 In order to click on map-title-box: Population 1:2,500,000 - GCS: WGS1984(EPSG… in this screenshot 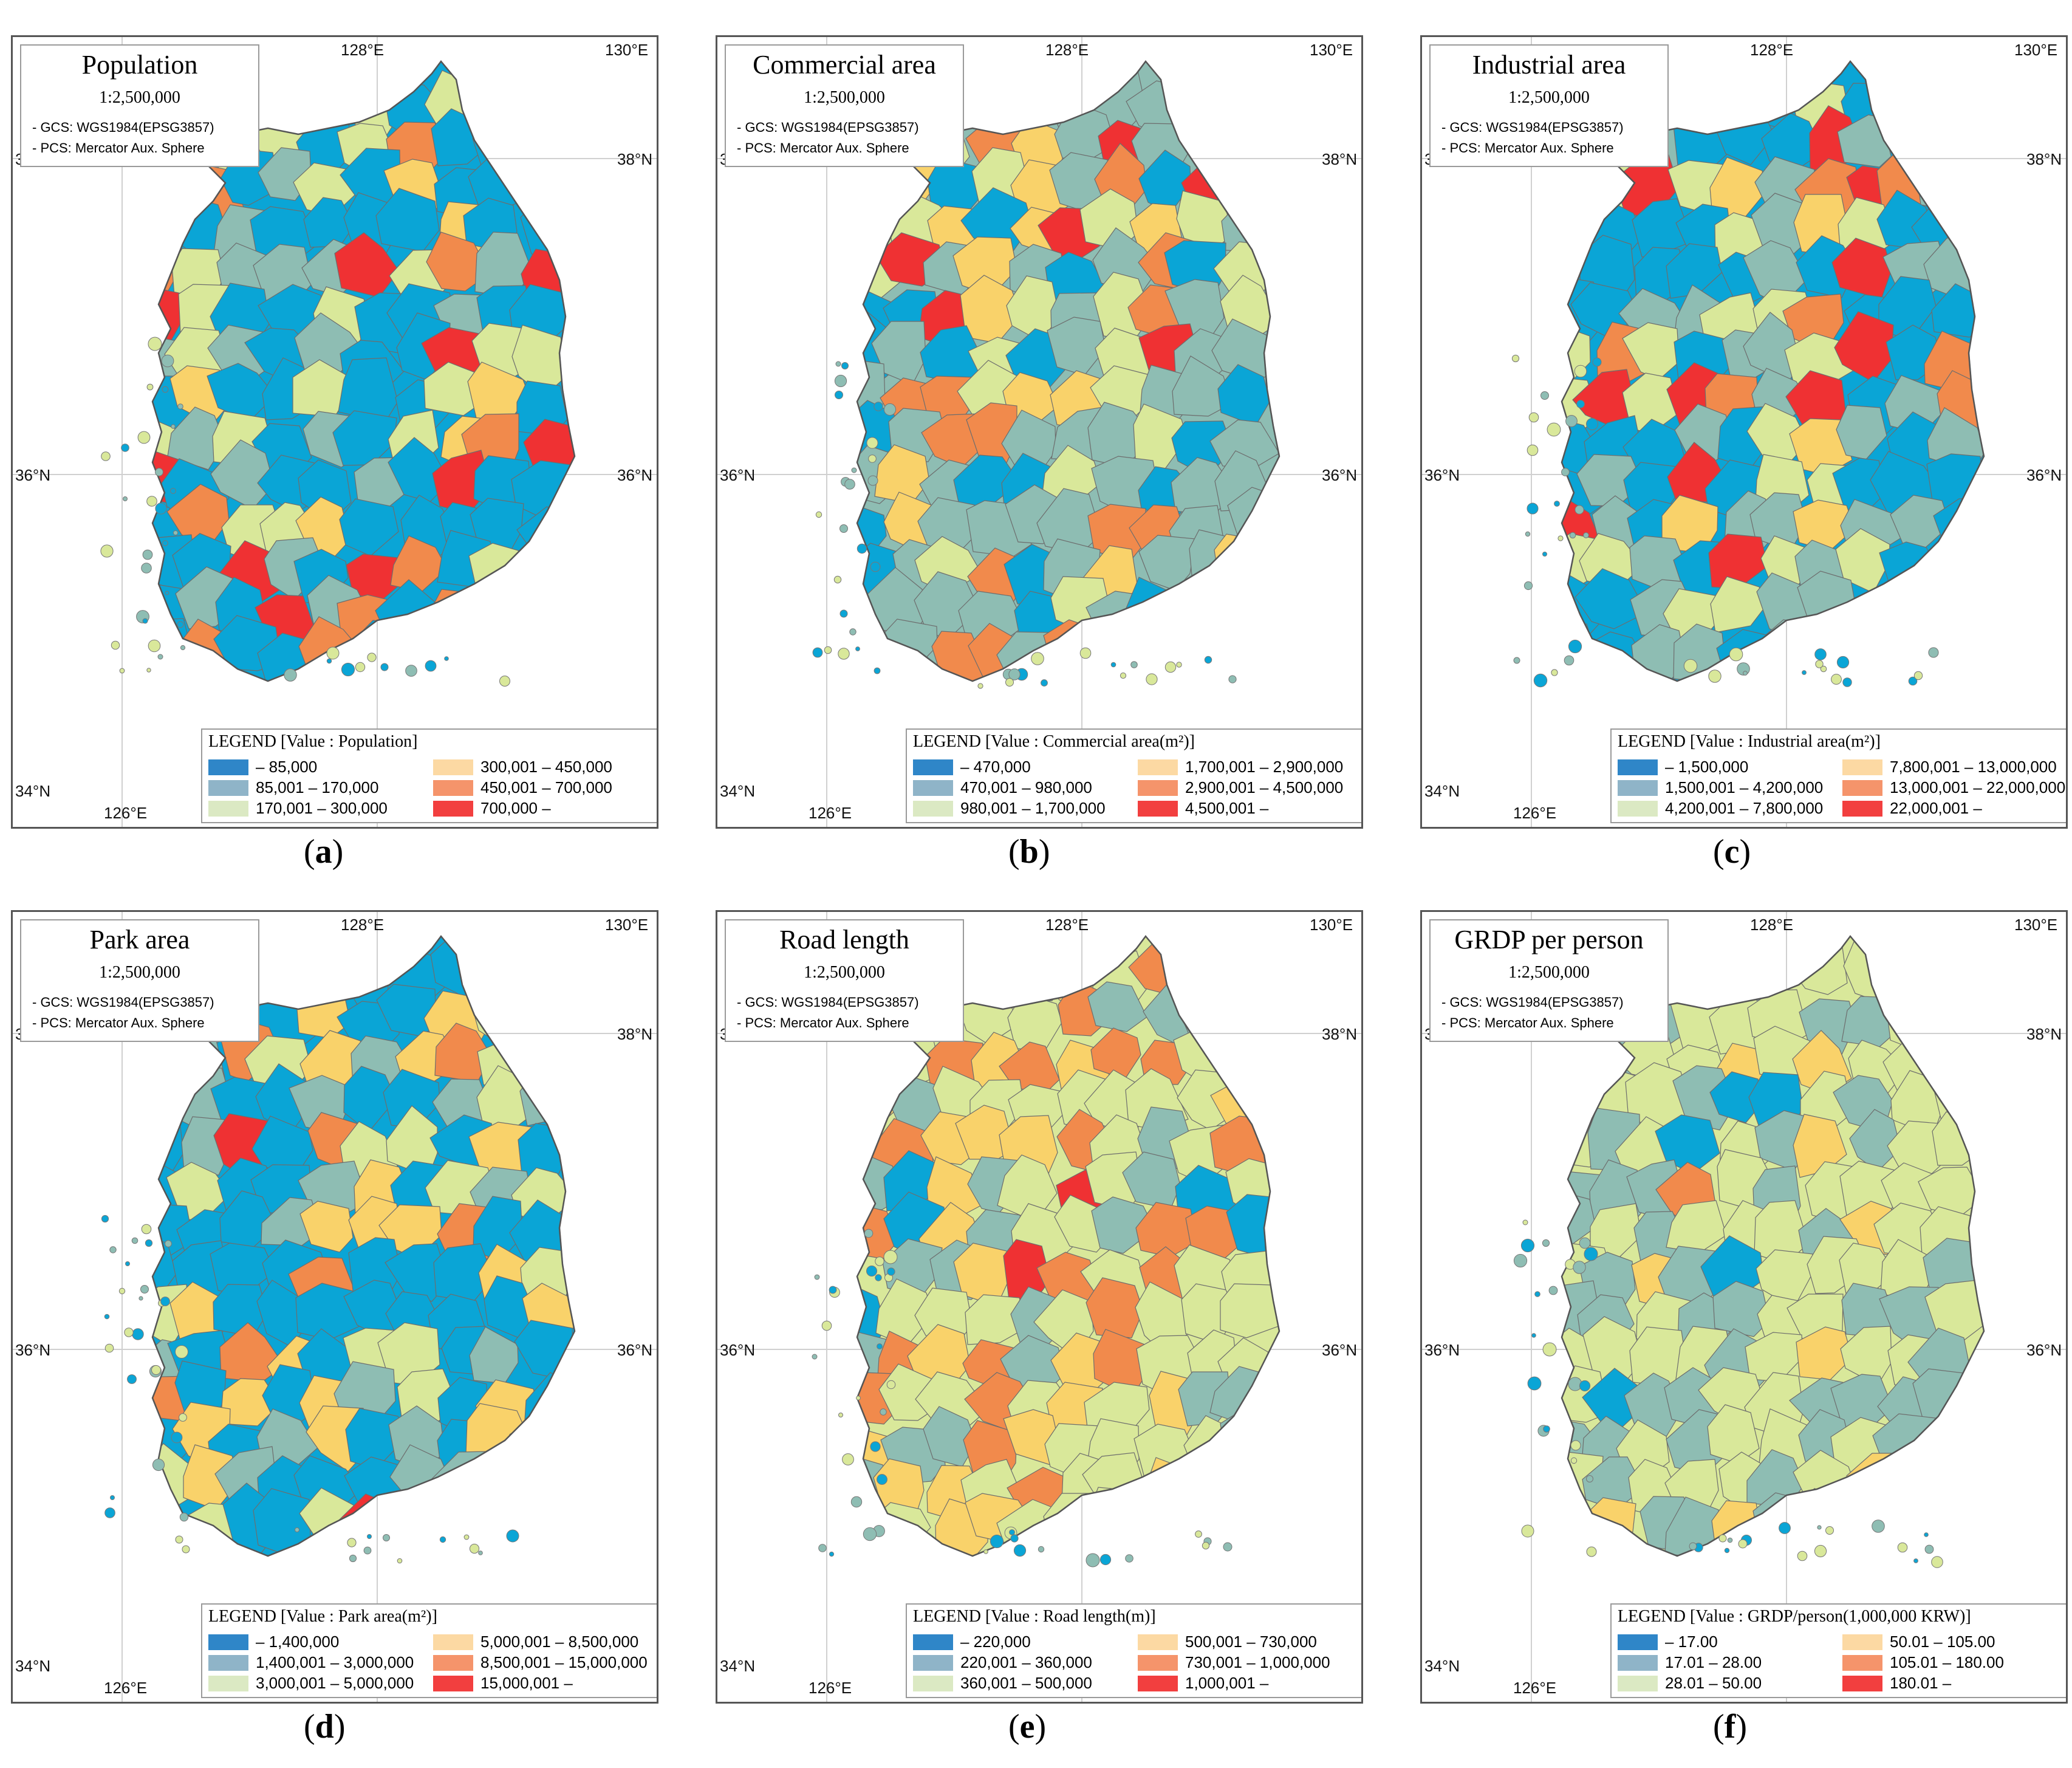, I will do `click(139, 105)`.